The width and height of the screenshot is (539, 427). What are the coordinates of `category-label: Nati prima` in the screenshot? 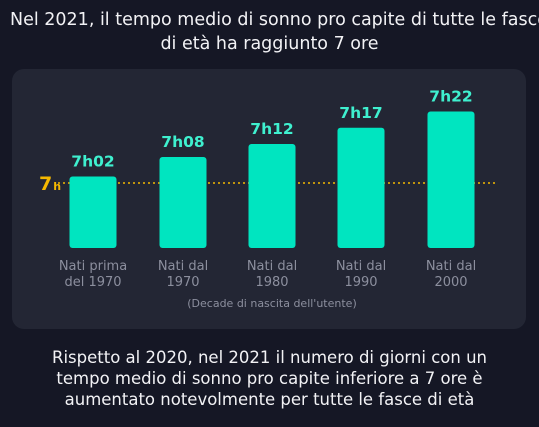 It's located at (93, 266).